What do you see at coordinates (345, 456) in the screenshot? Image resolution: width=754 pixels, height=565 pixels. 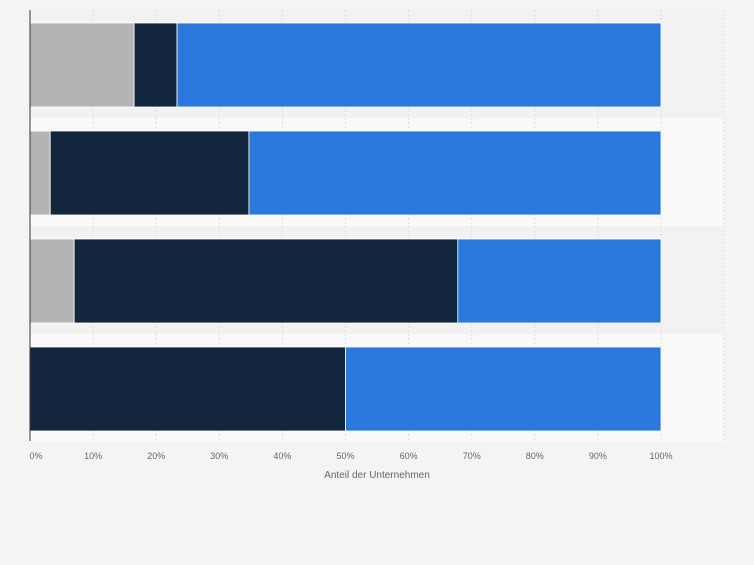 I see `x-tick-label: 50%` at bounding box center [345, 456].